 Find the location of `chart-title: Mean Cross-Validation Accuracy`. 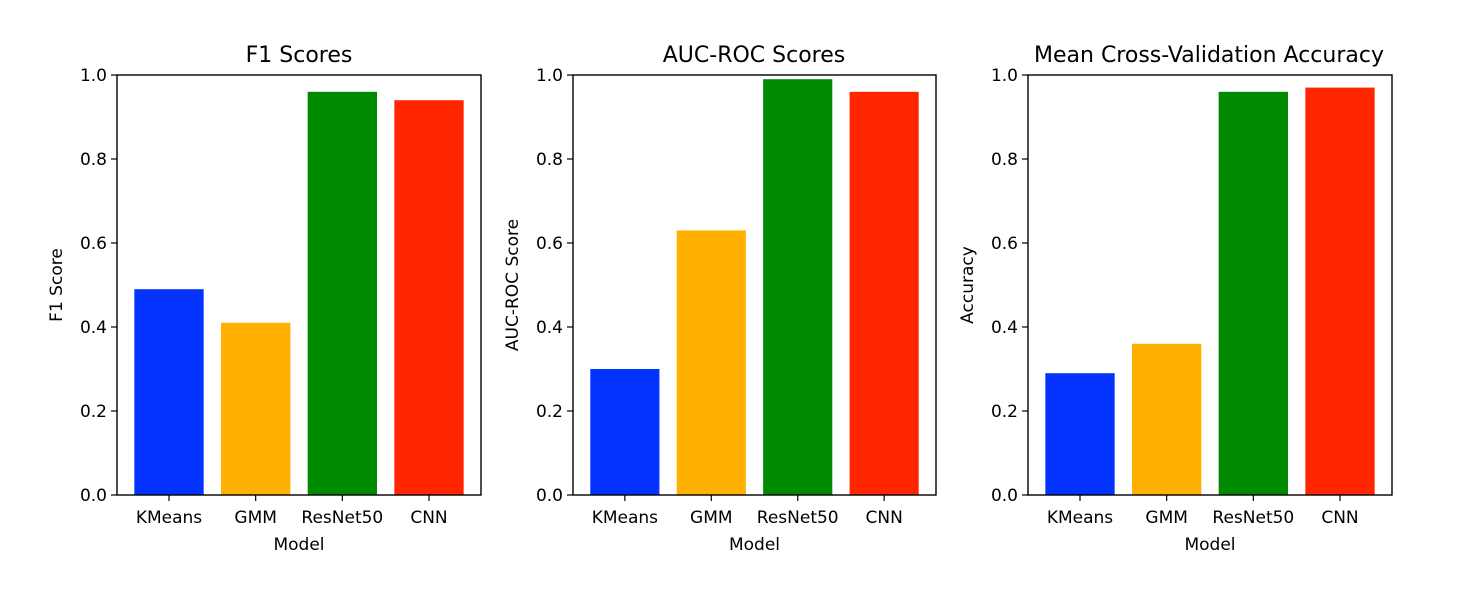

chart-title: Mean Cross-Validation Accuracy is located at coordinates (1209, 55).